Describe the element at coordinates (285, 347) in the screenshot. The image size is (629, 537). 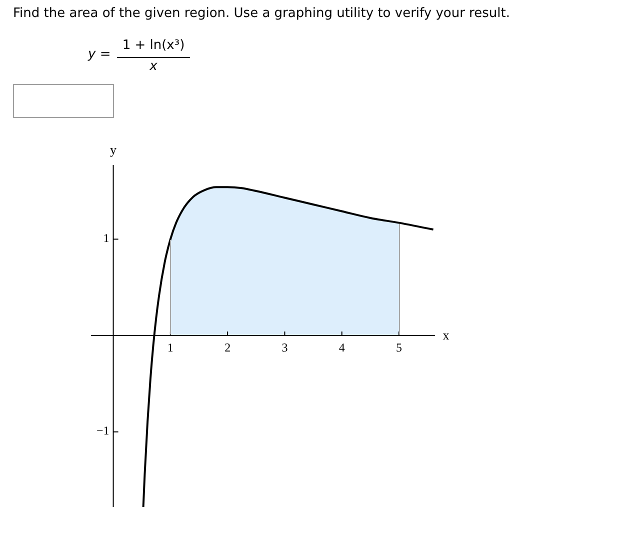
I see `x-tick-label: 3` at that location.